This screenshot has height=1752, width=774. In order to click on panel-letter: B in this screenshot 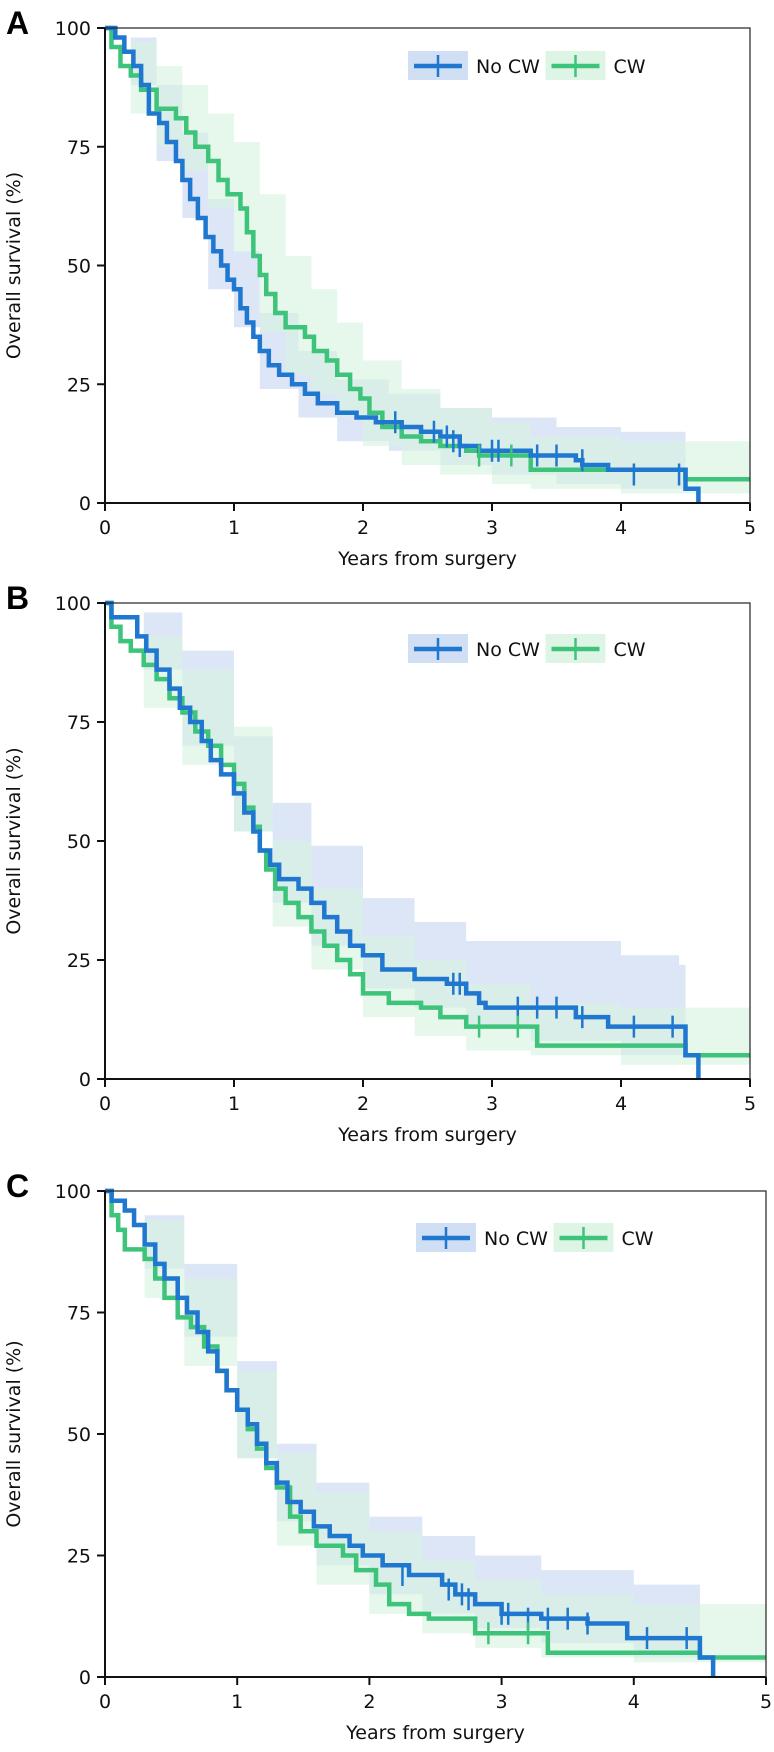, I will do `click(17, 598)`.